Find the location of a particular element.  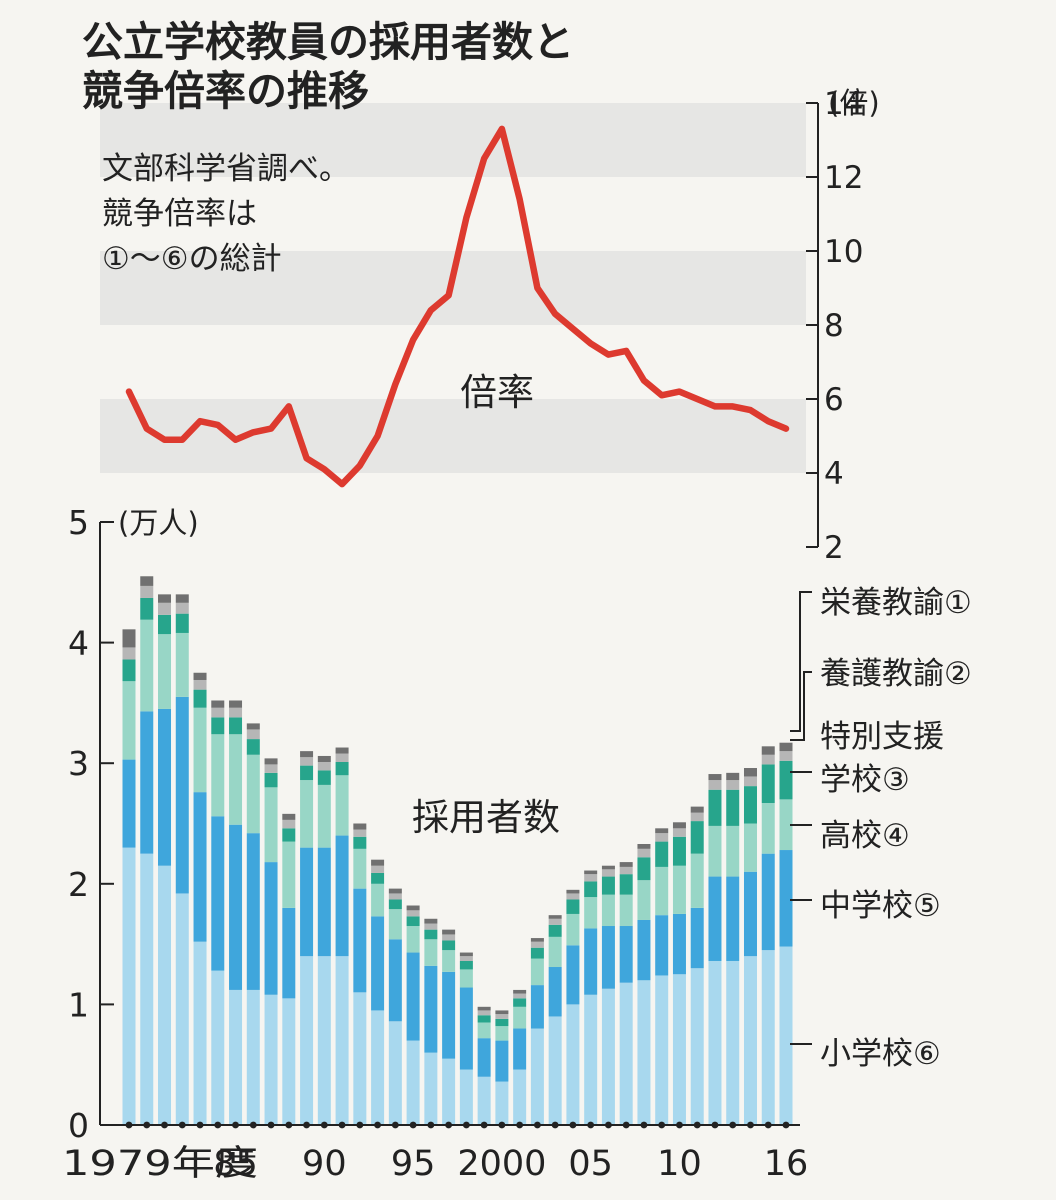

rate-tick-label: 12 is located at coordinates (843, 178).